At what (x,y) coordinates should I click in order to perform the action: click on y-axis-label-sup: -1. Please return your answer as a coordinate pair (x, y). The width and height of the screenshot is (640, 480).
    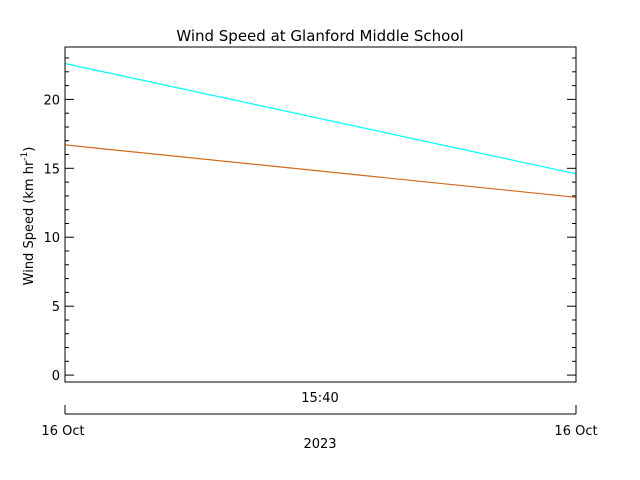
    Looking at the image, I should click on (25, 156).